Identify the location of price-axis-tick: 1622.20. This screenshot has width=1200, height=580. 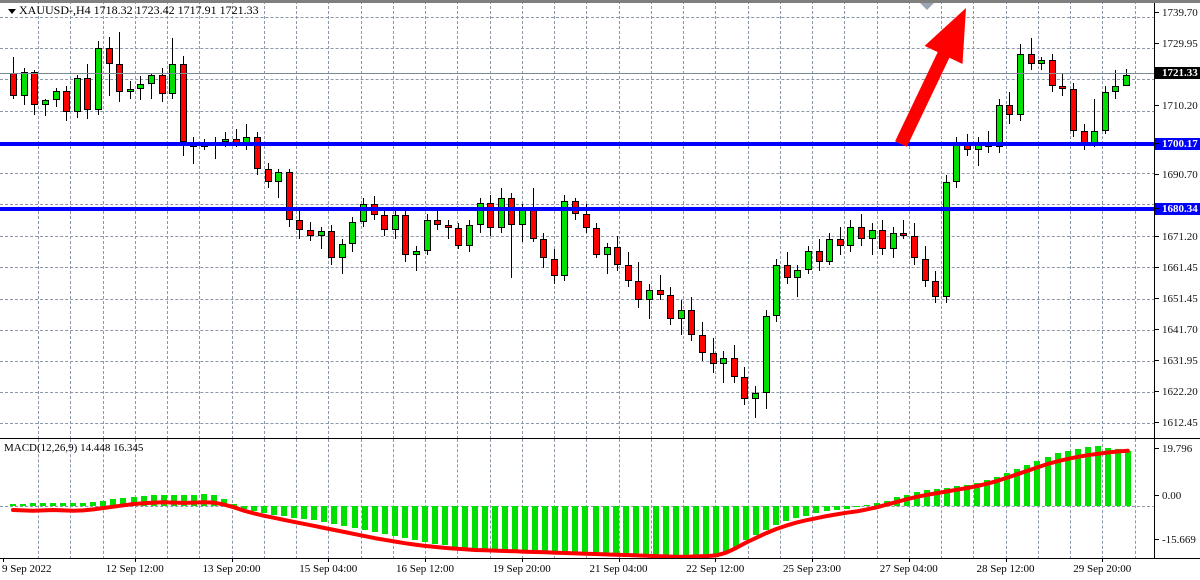
(1177, 392).